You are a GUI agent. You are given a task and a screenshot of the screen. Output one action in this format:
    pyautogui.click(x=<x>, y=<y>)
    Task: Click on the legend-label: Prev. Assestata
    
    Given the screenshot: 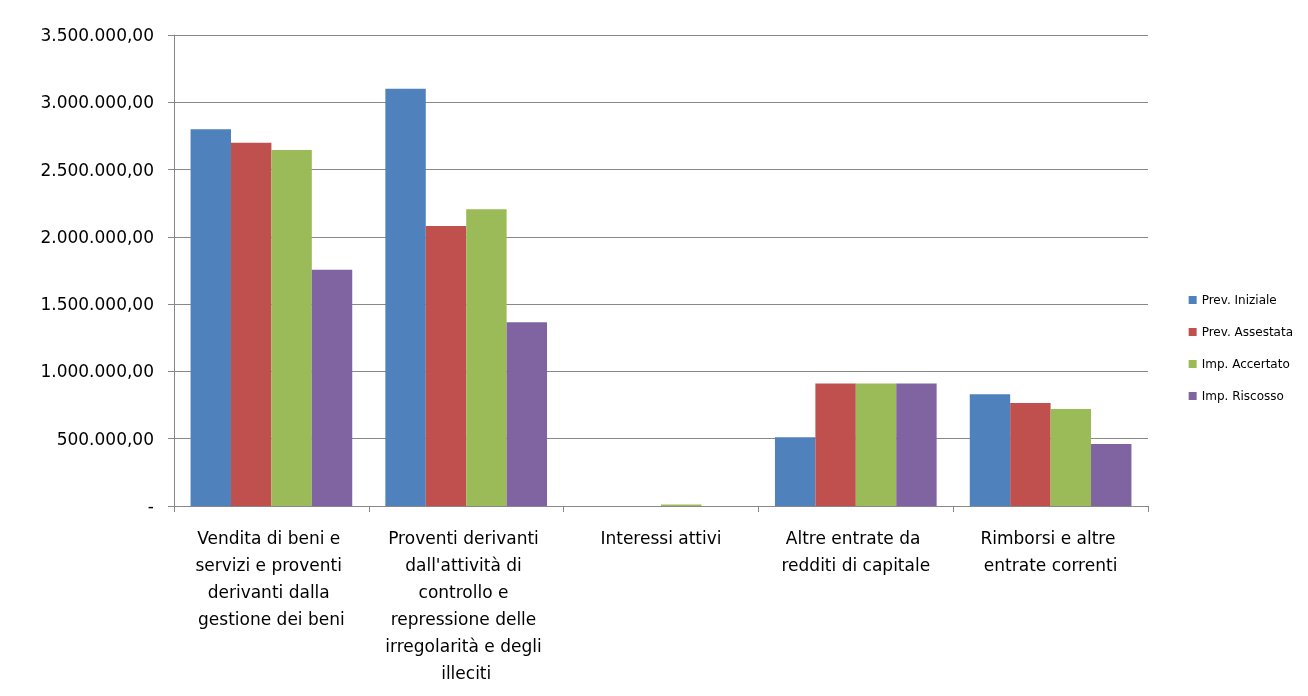 What is the action you would take?
    pyautogui.click(x=1247, y=332)
    